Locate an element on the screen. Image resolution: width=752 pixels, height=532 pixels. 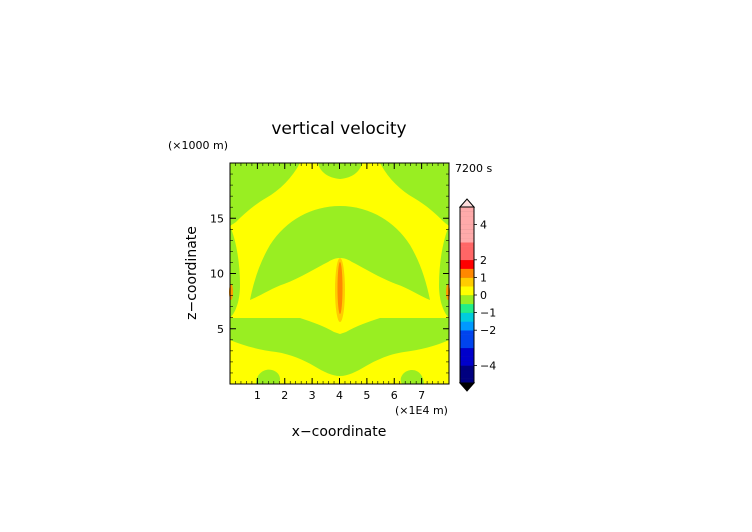
x-tick-label: 1 is located at coordinates (257, 395).